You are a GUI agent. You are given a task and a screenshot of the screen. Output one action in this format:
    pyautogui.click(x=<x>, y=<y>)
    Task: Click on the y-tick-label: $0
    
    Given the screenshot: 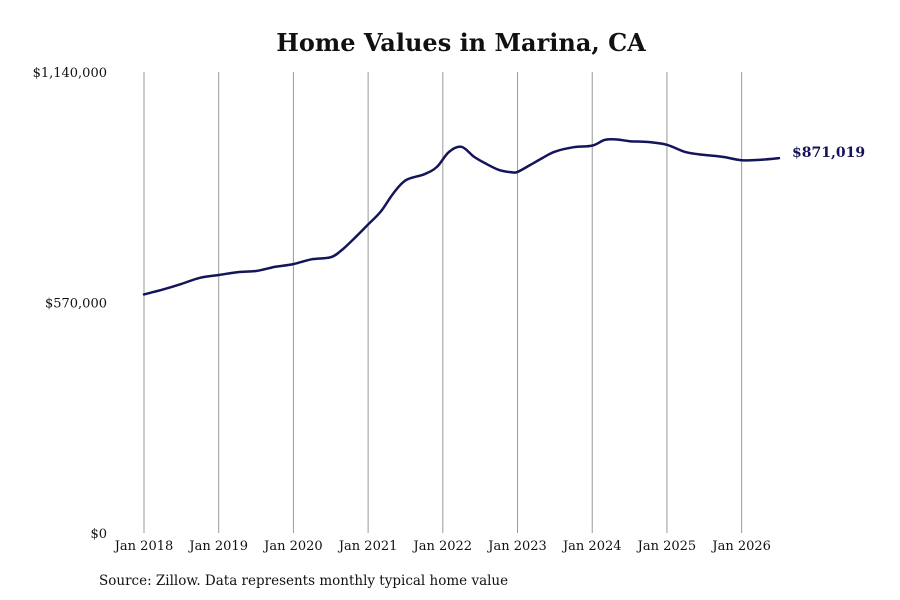 What is the action you would take?
    pyautogui.click(x=98, y=534)
    